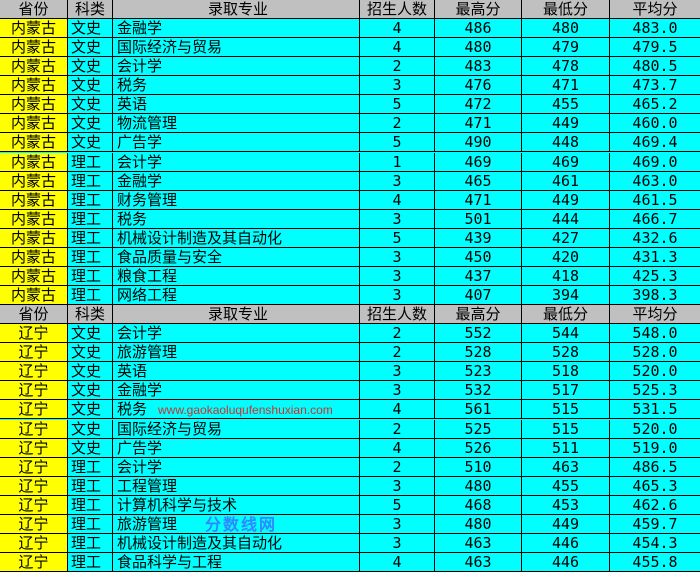  What do you see at coordinates (478, 409) in the screenshot?
I see `cell-max-score: 561` at bounding box center [478, 409].